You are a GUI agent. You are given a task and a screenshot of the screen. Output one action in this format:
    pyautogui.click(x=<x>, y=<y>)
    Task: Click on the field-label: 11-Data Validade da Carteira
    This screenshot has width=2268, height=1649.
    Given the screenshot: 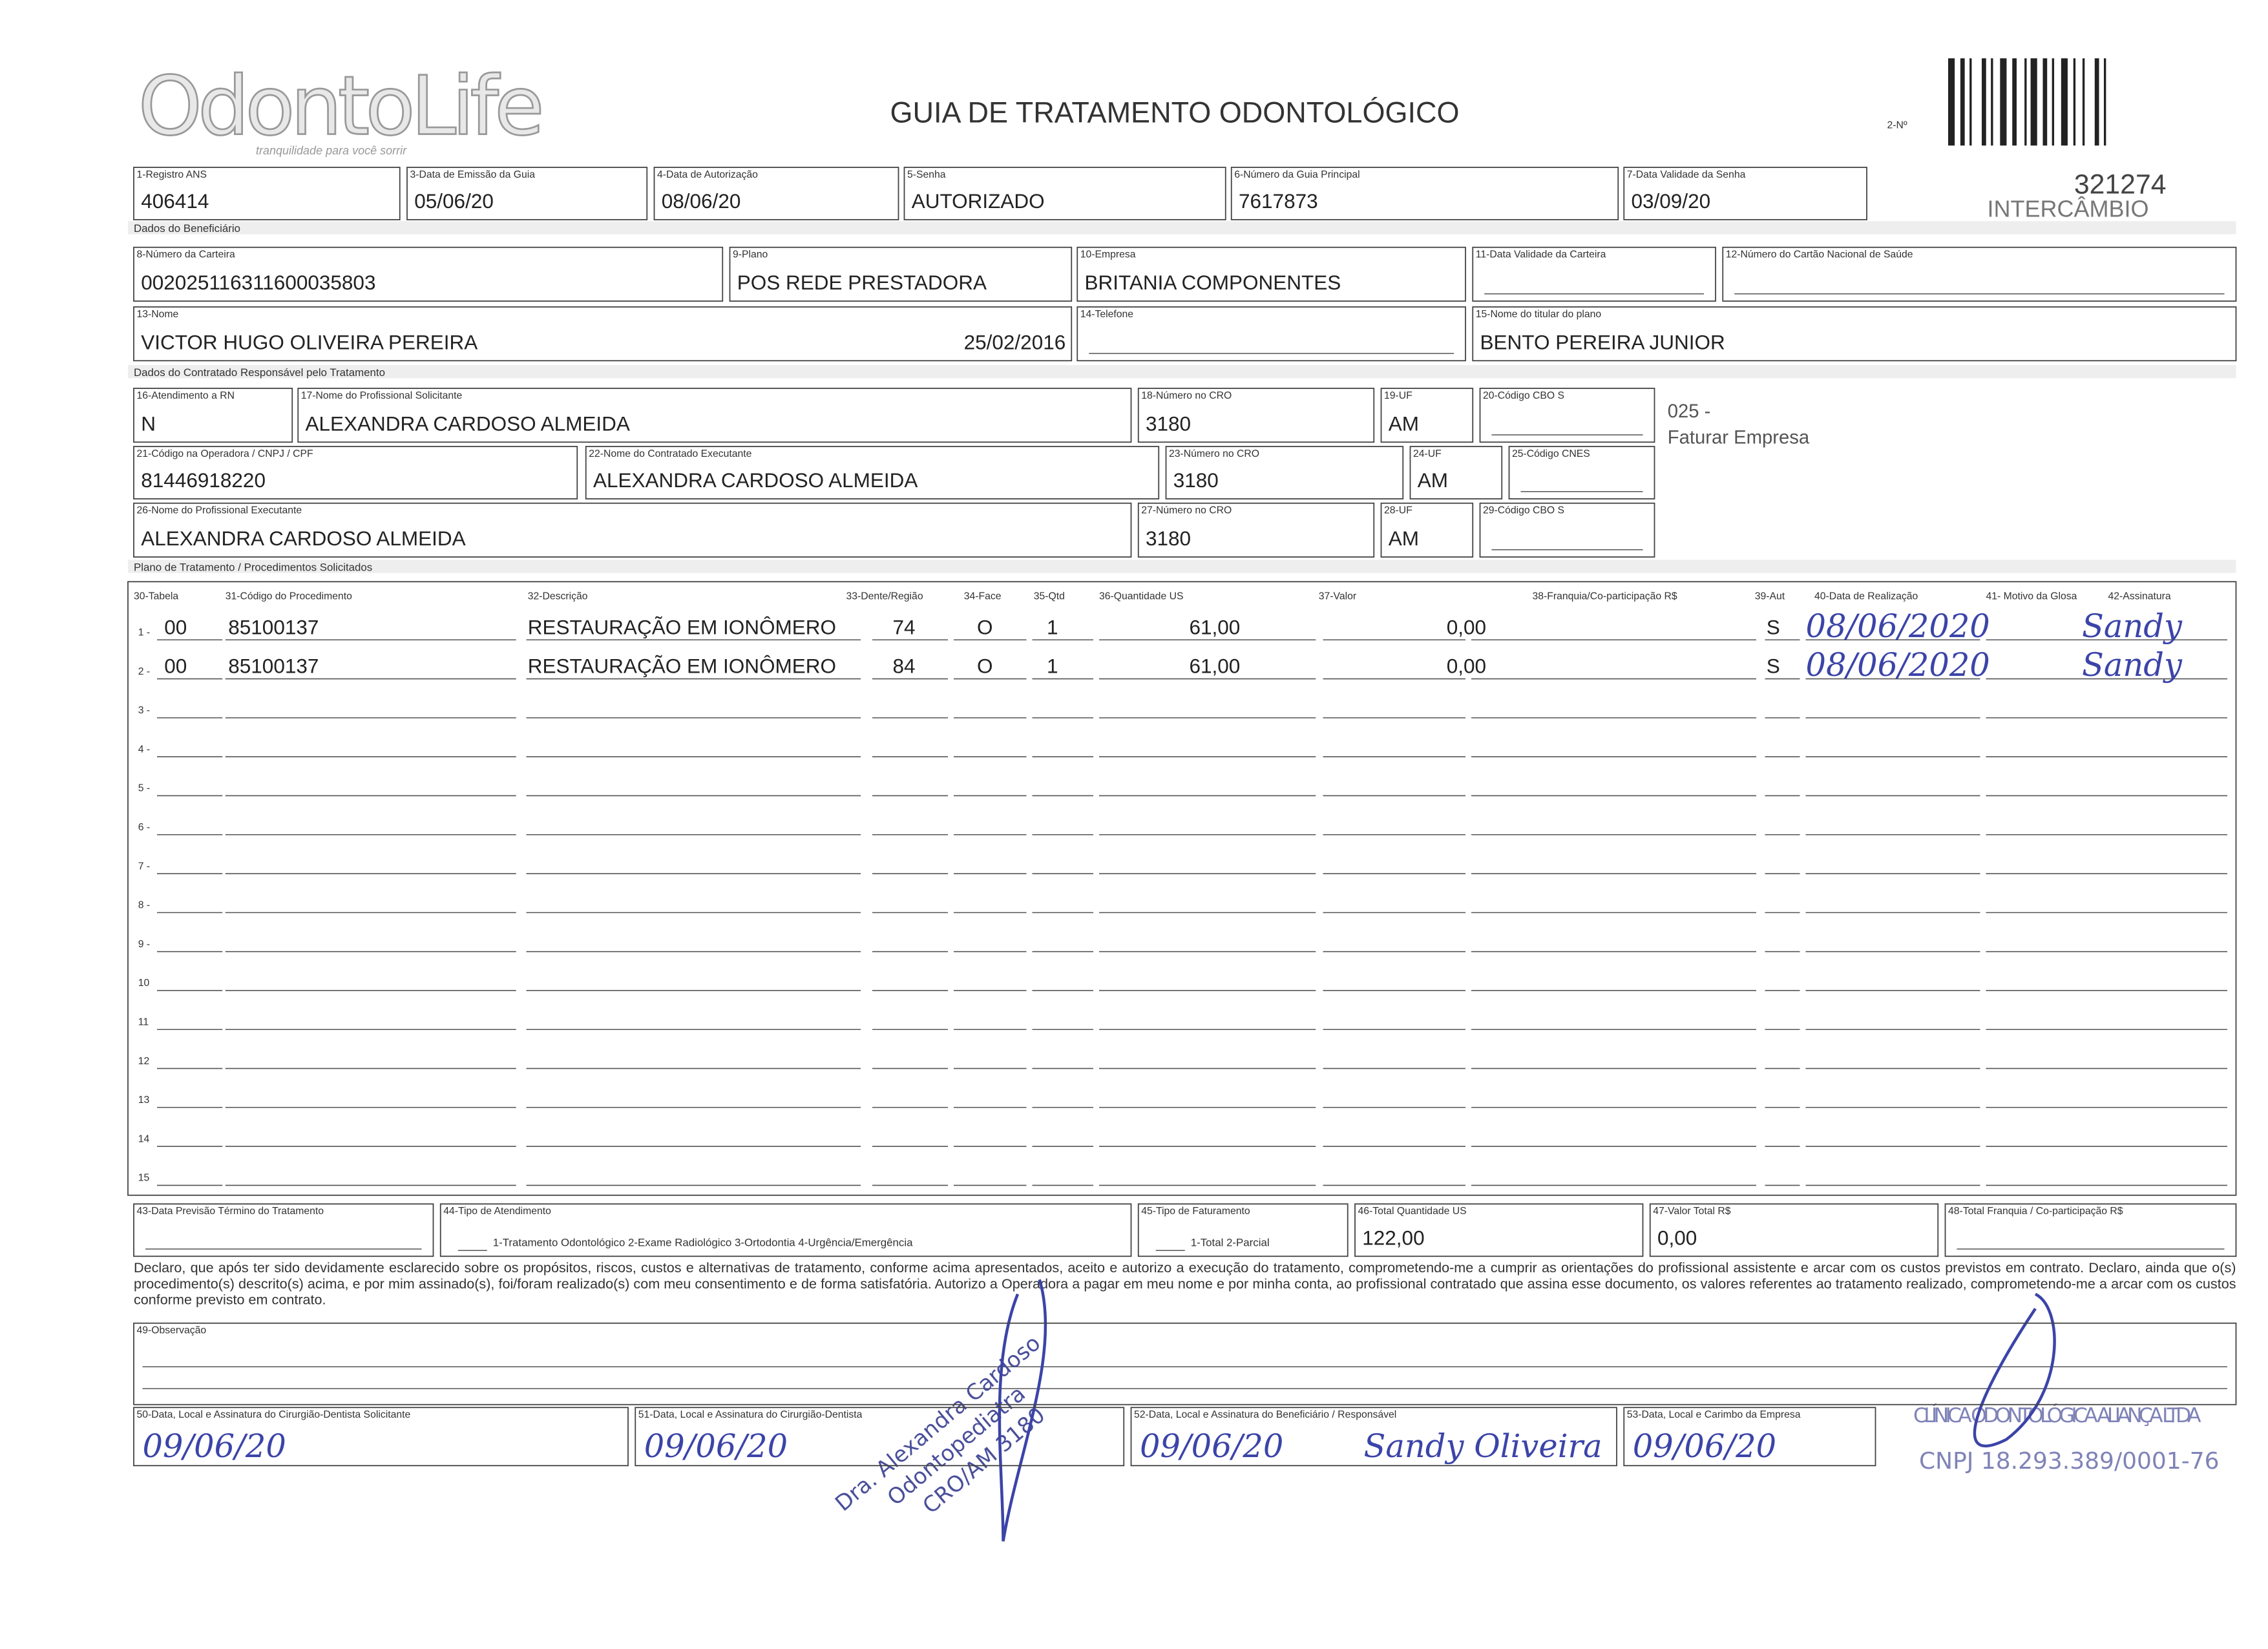 What is the action you would take?
    pyautogui.click(x=1541, y=255)
    